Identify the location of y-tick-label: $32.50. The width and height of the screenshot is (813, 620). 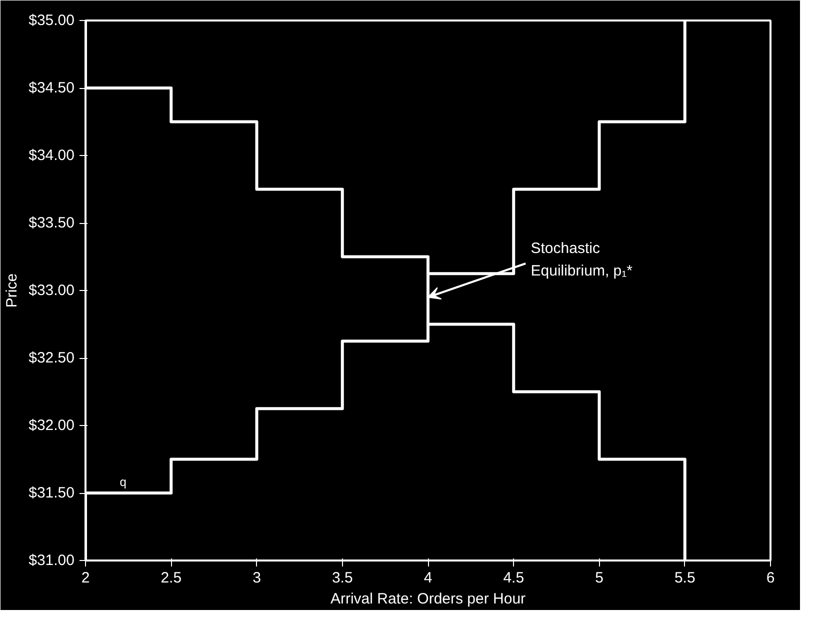
(51, 358).